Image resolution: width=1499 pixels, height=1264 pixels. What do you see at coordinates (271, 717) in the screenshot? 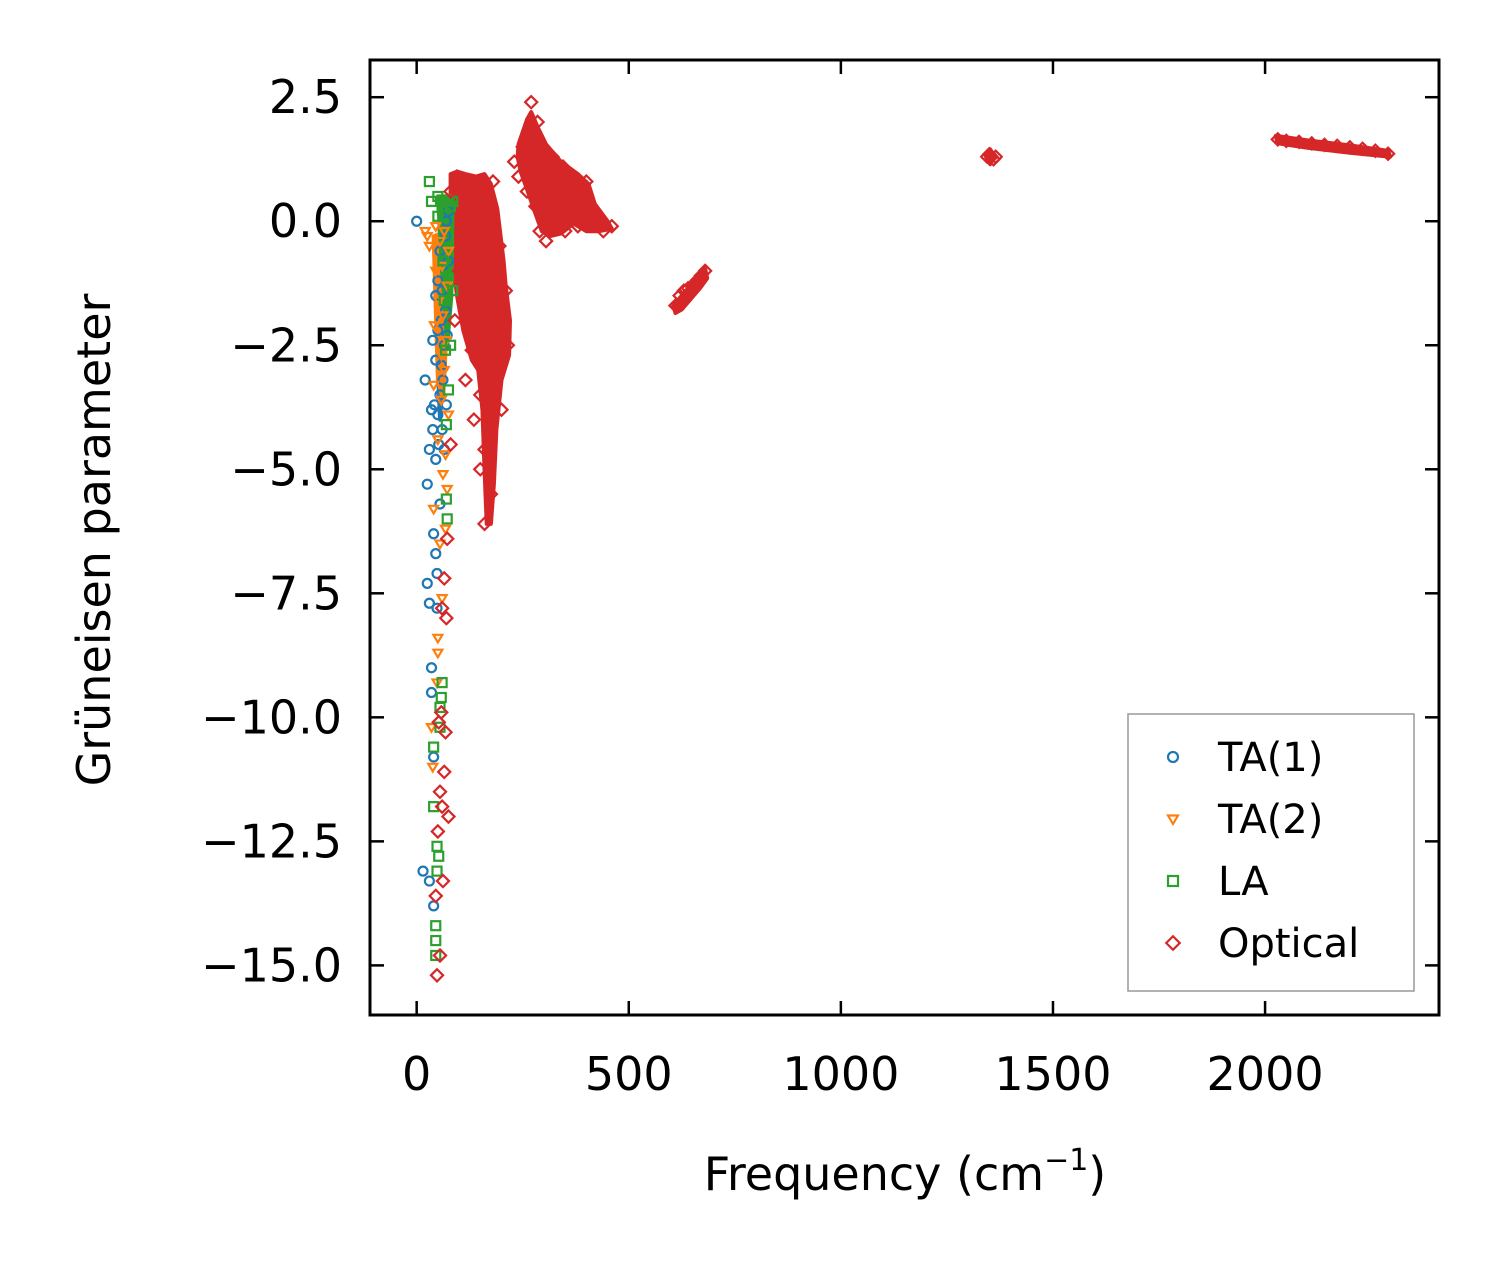
I see `y-tick-label: −10.0` at bounding box center [271, 717].